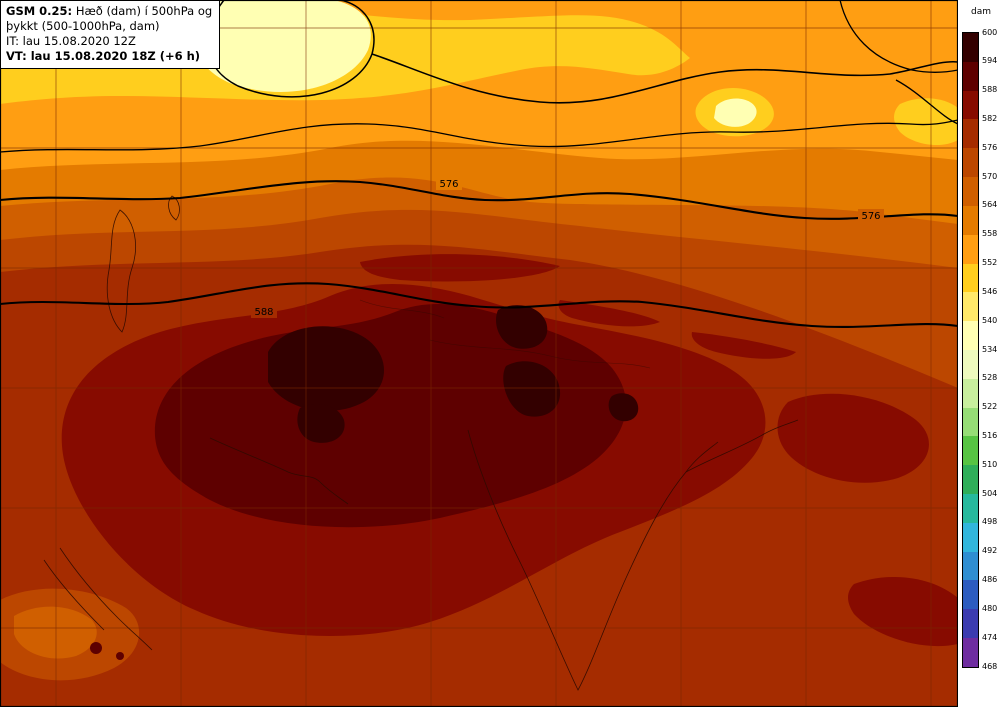 This screenshot has height=707, width=1000. What do you see at coordinates (990, 608) in the screenshot?
I see `legend-tick-label: 480` at bounding box center [990, 608].